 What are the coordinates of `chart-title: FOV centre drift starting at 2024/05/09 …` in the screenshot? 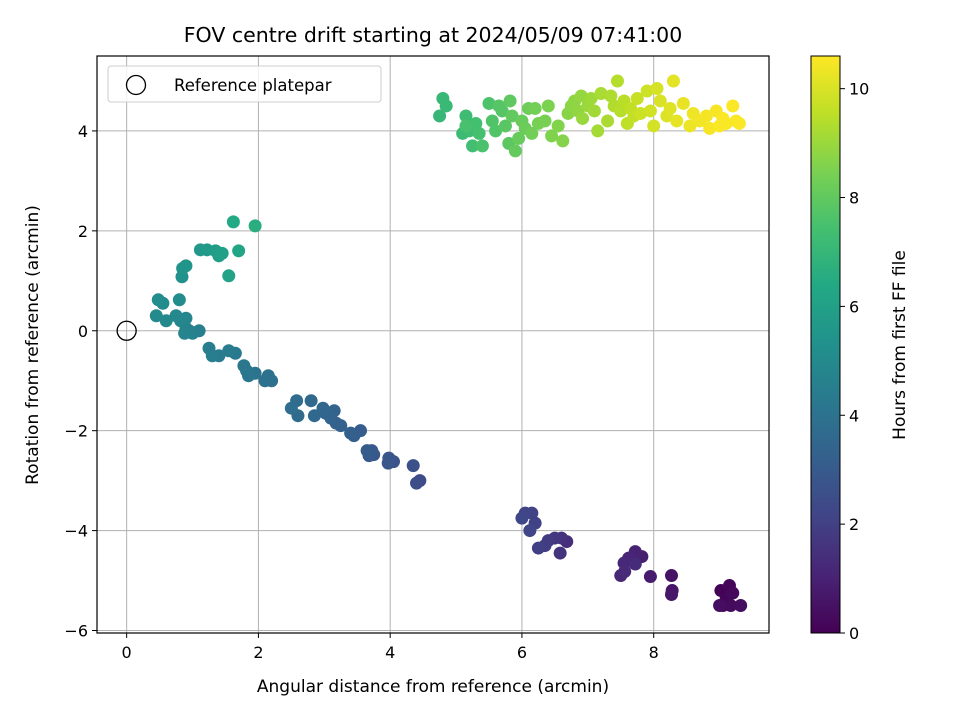 It's located at (433, 35).